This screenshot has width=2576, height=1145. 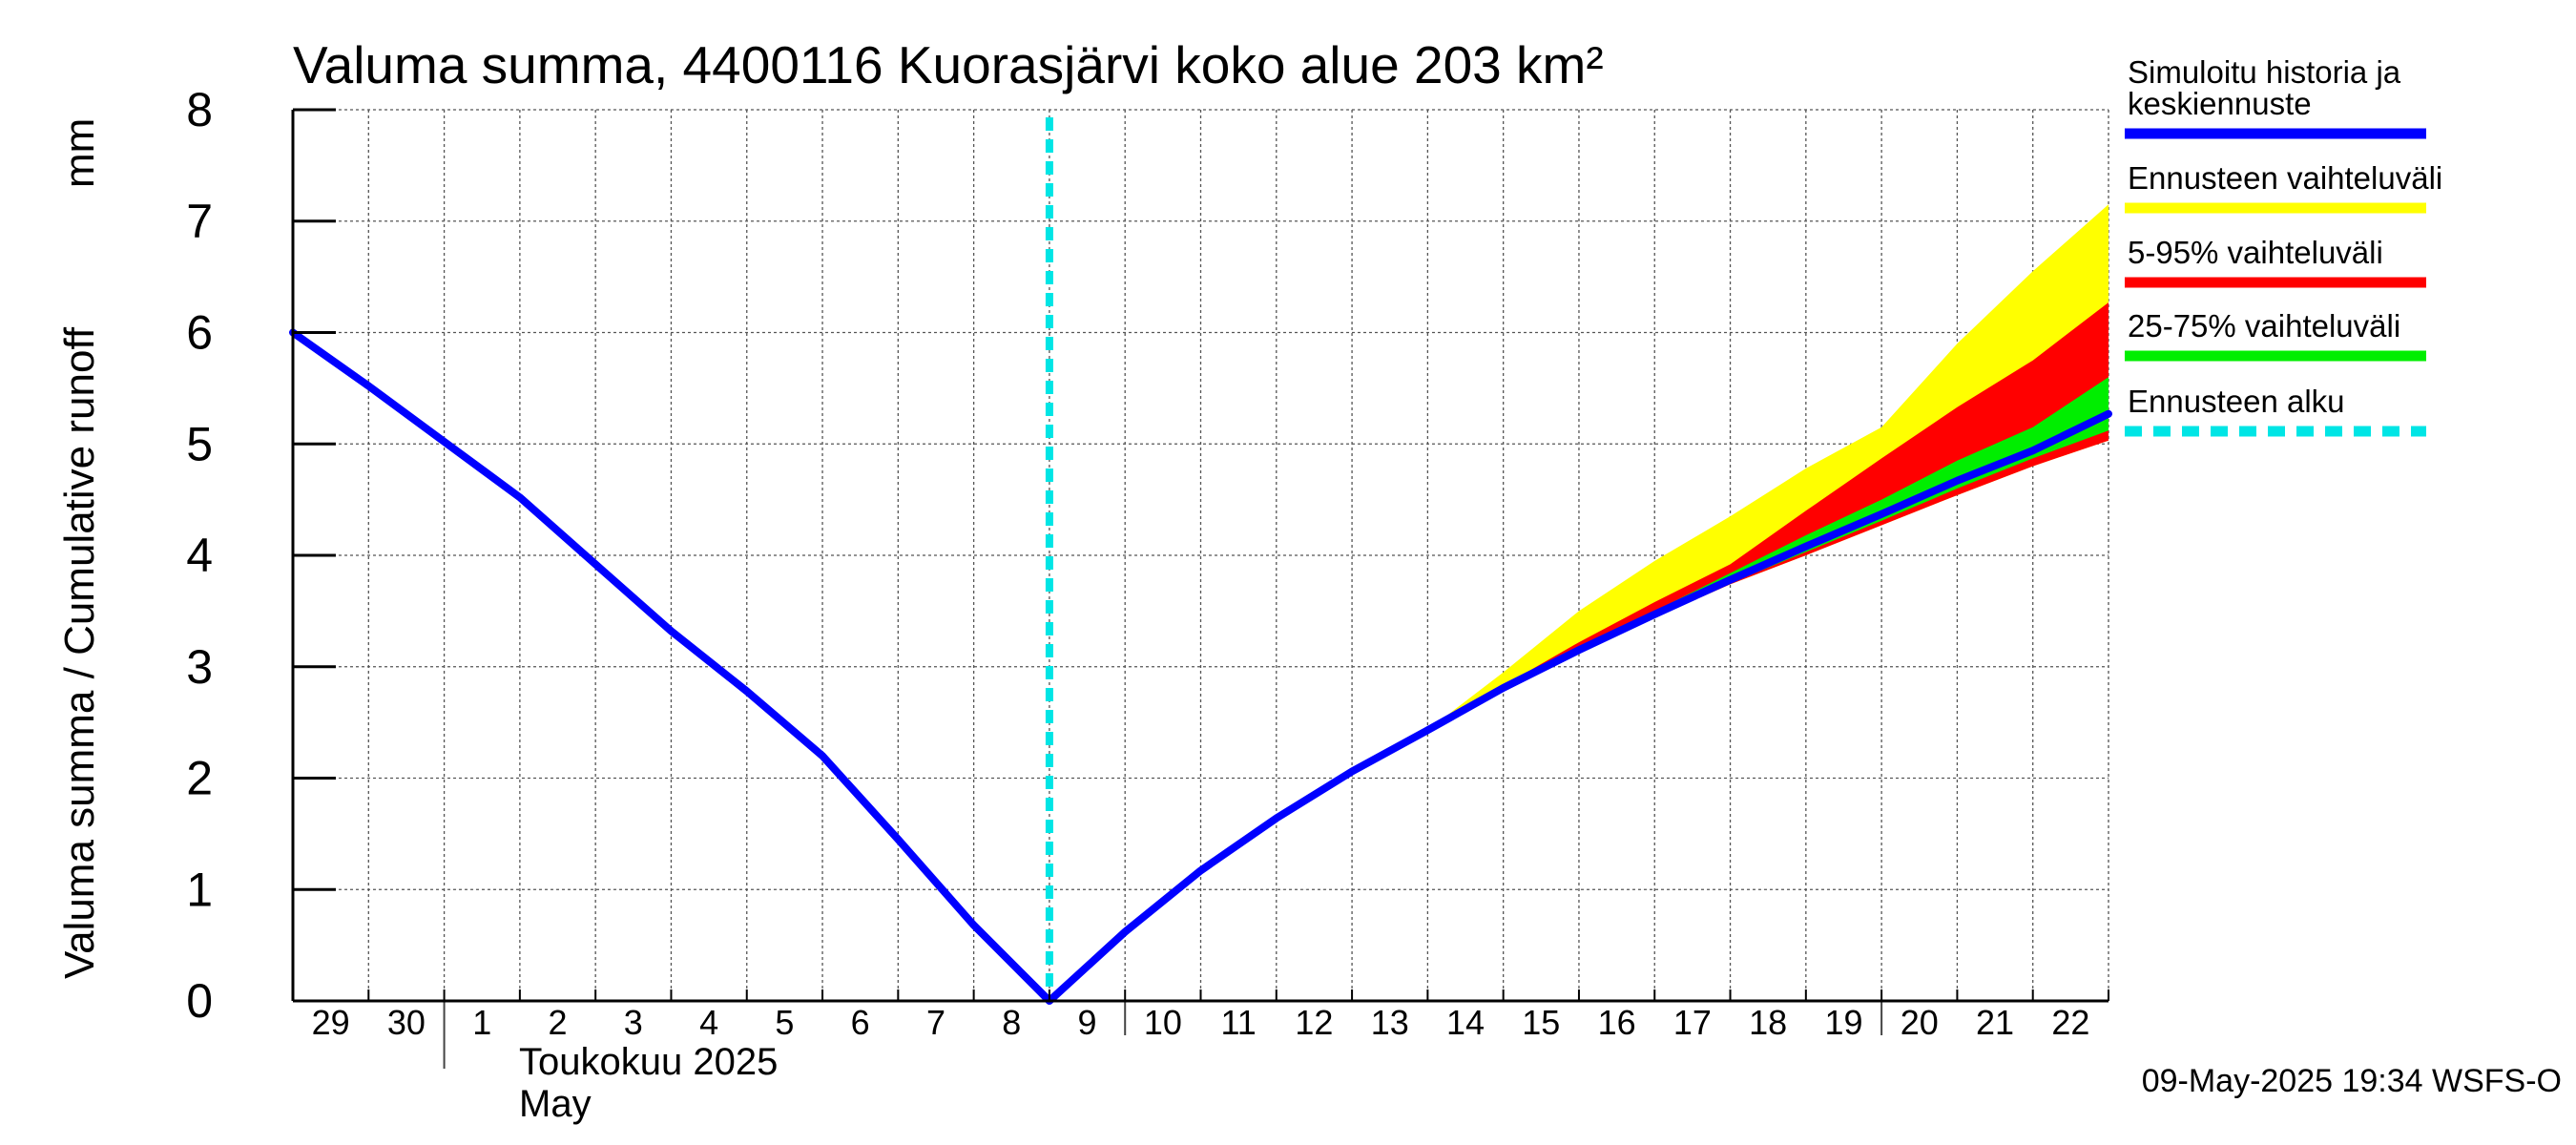 What do you see at coordinates (2220, 103) in the screenshot?
I see `legend-simulated-label: keskiennuste` at bounding box center [2220, 103].